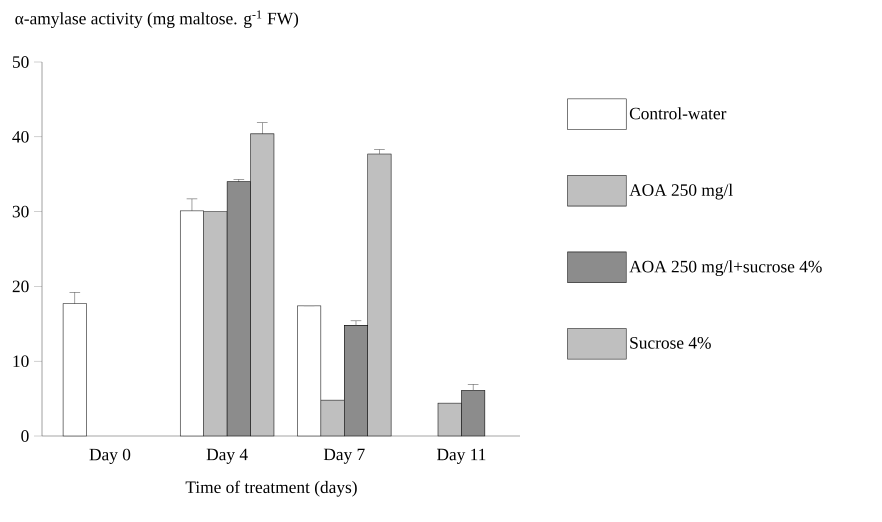 This screenshot has width=882, height=522. I want to click on legend-label: AOA 250 mg/l, so click(681, 192).